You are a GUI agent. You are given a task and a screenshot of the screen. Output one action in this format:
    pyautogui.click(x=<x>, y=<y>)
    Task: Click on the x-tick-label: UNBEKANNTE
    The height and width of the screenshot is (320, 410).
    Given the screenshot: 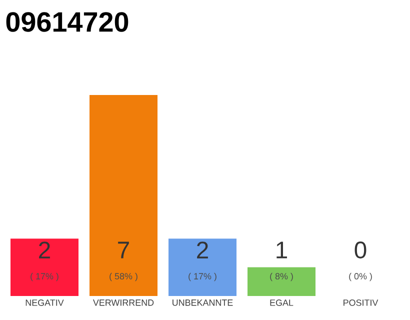 What is the action you would take?
    pyautogui.click(x=202, y=303)
    